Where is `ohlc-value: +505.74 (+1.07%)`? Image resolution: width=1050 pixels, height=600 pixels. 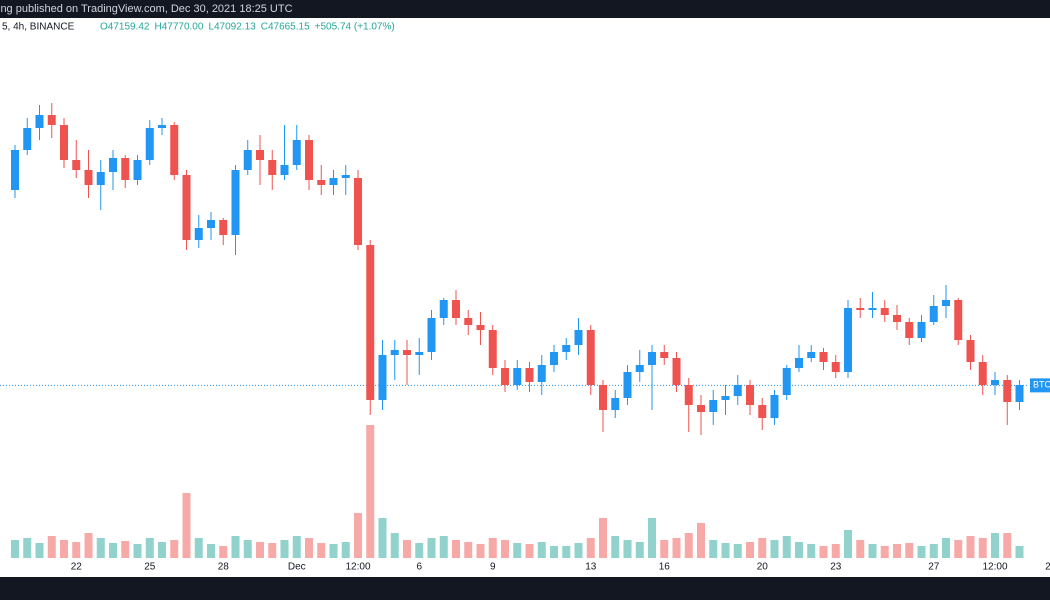 ohlc-value: +505.74 (+1.07%) is located at coordinates (355, 27).